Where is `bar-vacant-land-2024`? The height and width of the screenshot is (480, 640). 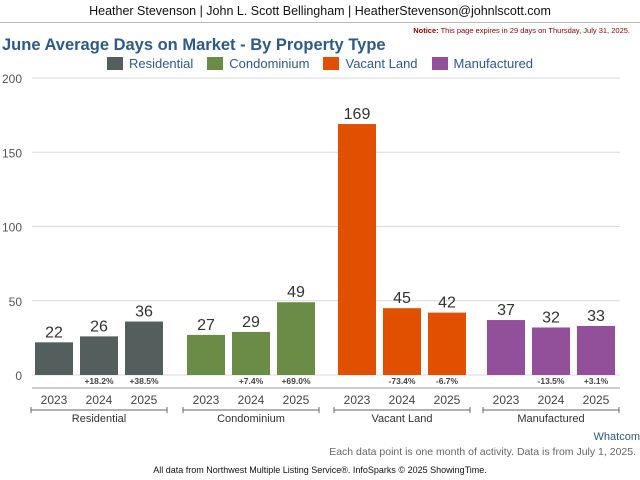
bar-vacant-land-2024 is located at coordinates (402, 341).